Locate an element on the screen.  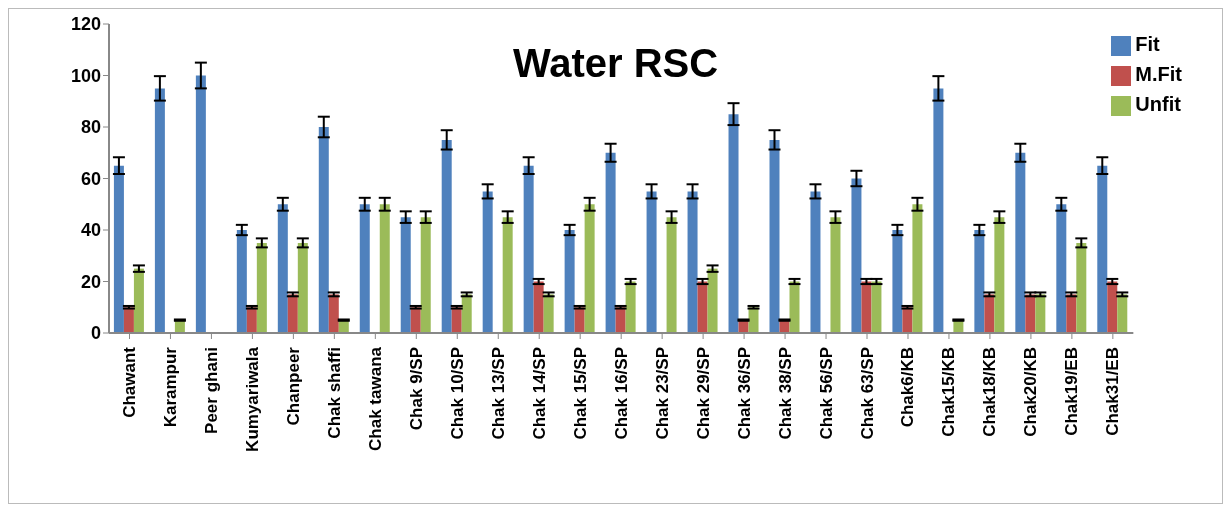
x-tick-label: Chak 63/SP is located at coordinates (867, 393).